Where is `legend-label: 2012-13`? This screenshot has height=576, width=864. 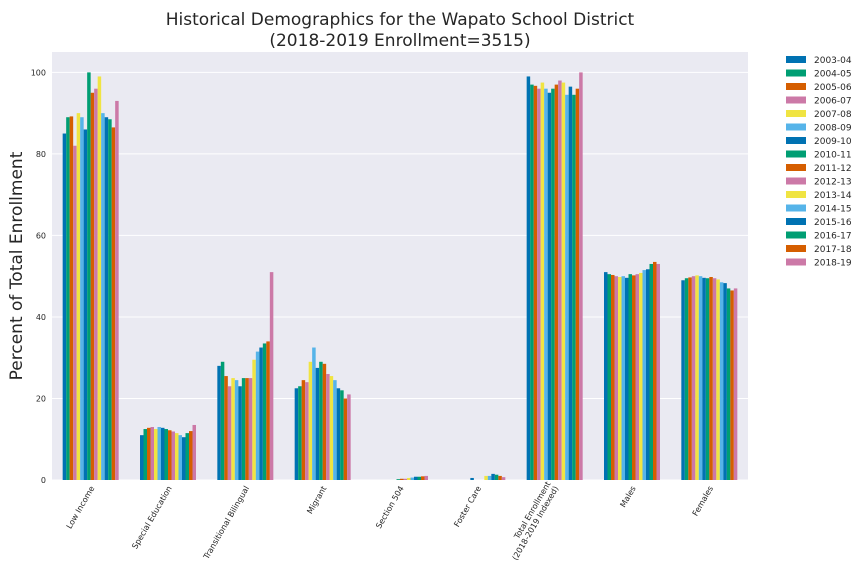 legend-label: 2012-13 is located at coordinates (833, 183).